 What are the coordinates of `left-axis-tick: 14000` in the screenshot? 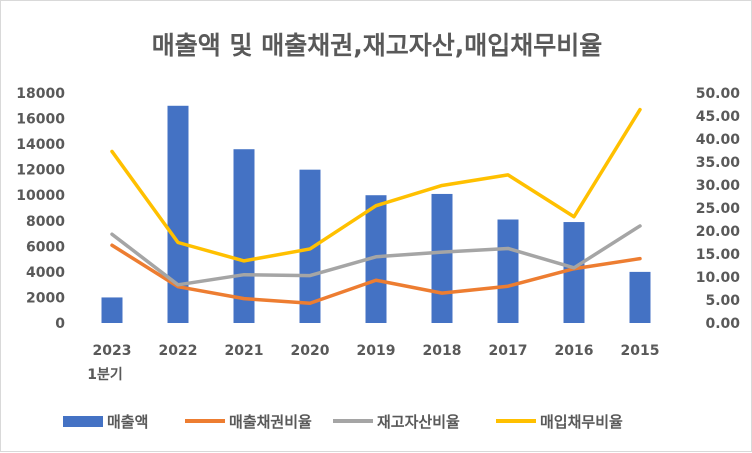 It's located at (40, 145).